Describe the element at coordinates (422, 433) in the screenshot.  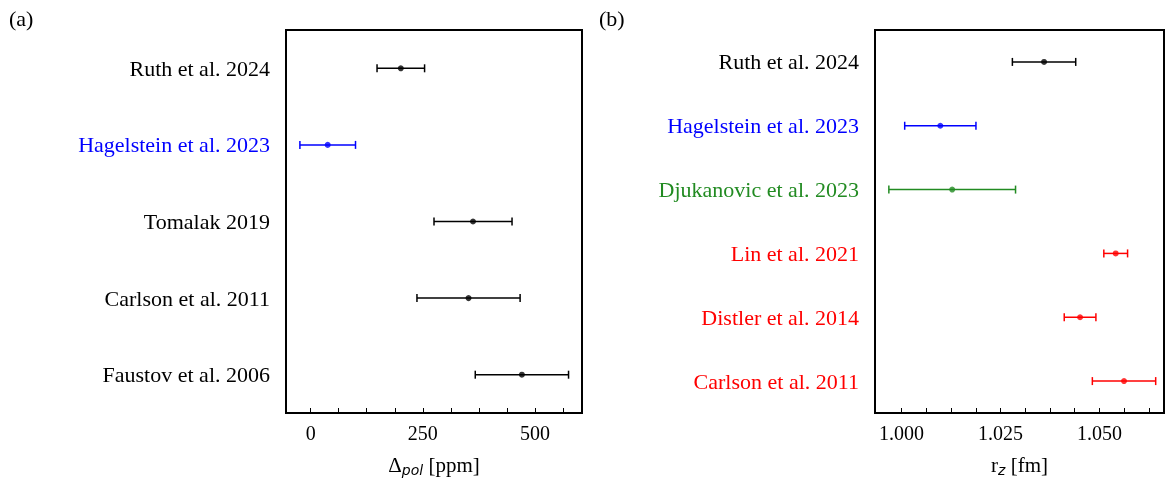
I see `x-tick-label: 250` at that location.